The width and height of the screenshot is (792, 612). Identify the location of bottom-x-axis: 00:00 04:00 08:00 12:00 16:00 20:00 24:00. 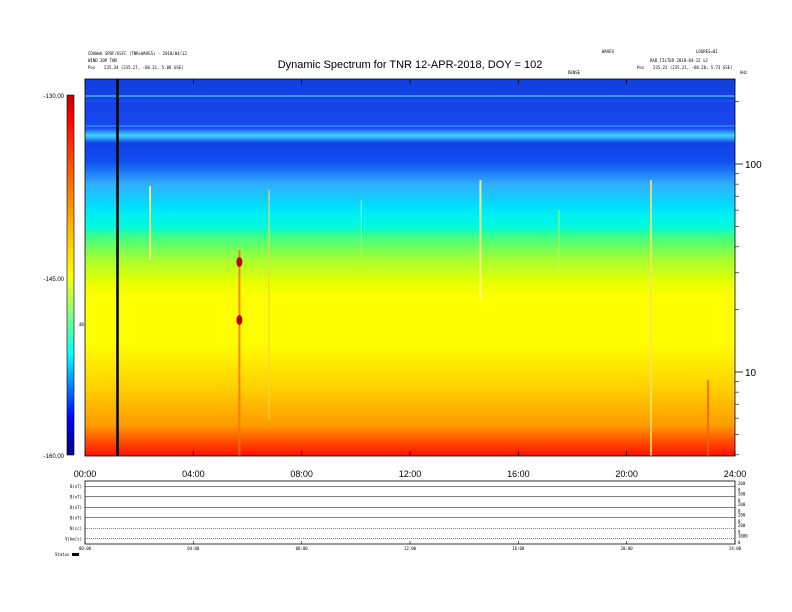
(410, 546).